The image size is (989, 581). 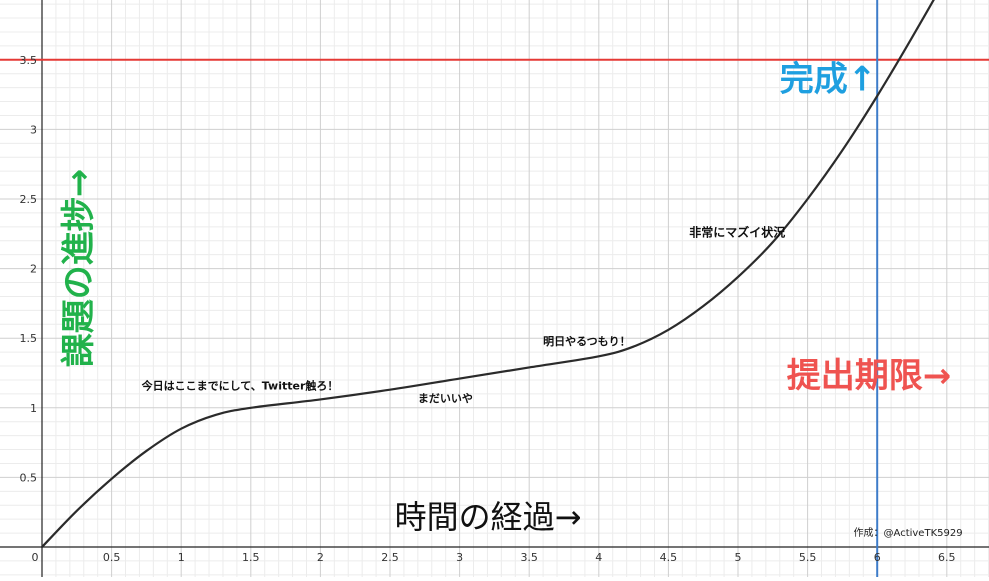 I want to click on annotation-tomorrow: 明日やるつもり！, so click(x=587, y=341).